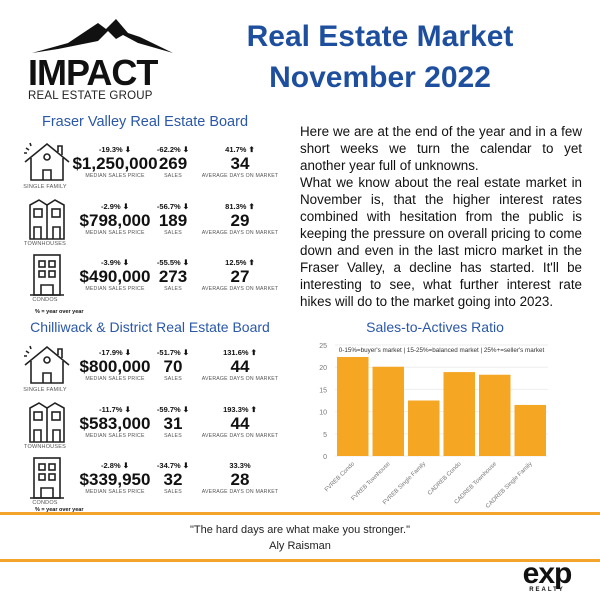 The height and width of the screenshot is (600, 600). Describe the element at coordinates (168, 206) in the screenshot. I see `sales-change: -56.7%` at that location.